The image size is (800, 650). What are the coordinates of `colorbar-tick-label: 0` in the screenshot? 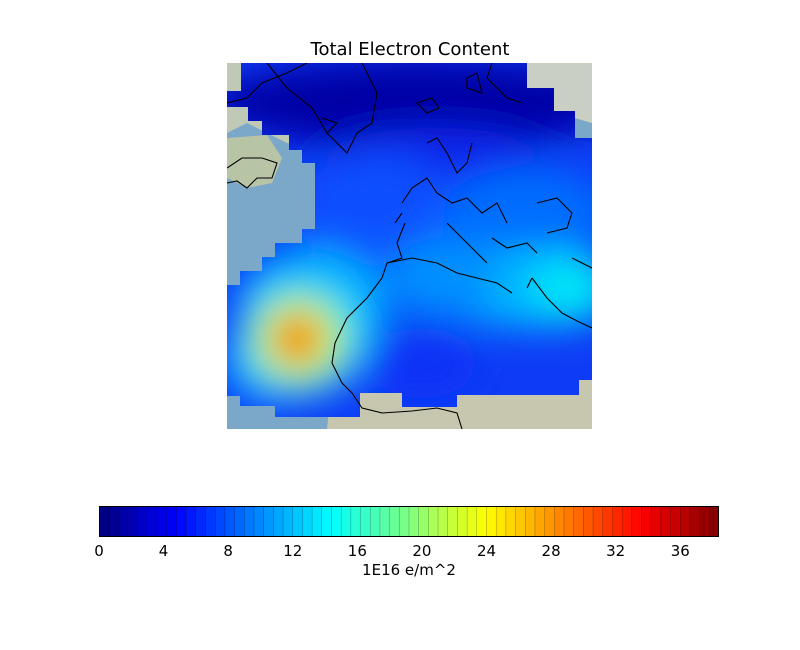 It's located at (99, 551).